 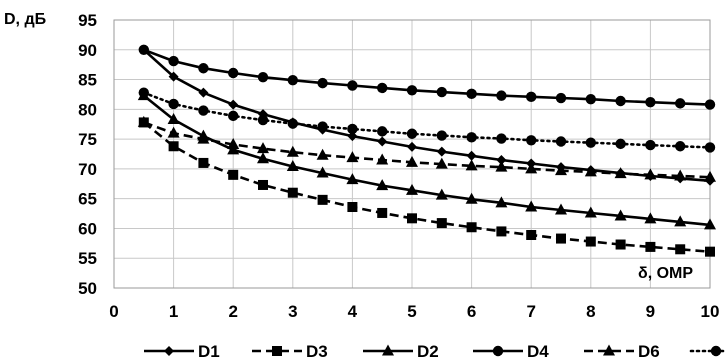 What do you see at coordinates (388, 350) in the screenshot?
I see `legend-marker-d2` at bounding box center [388, 350].